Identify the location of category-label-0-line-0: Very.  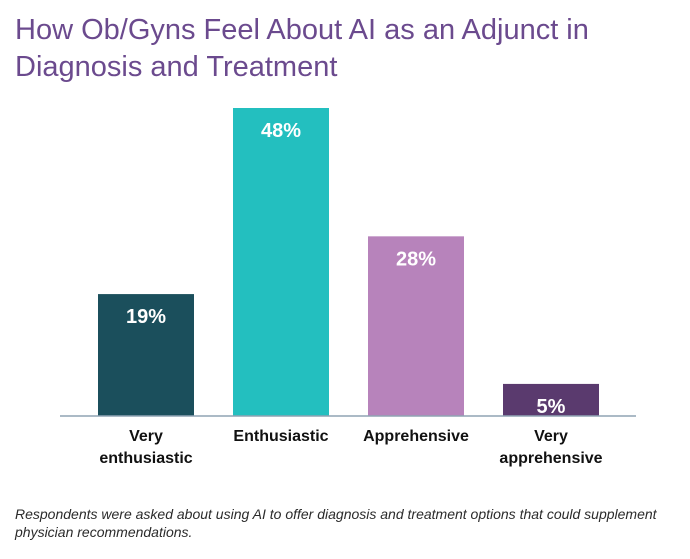
(146, 436).